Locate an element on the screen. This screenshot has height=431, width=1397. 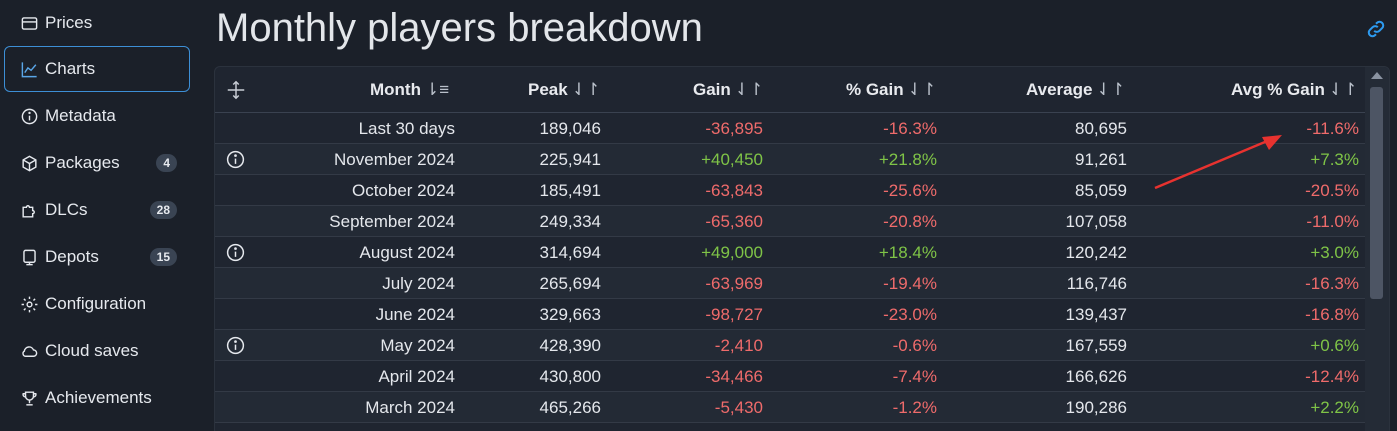
drag-handle-icon is located at coordinates (236, 90).